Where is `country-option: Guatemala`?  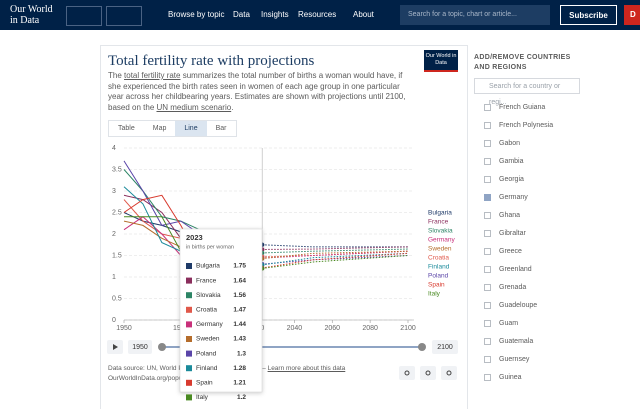 country-option: Guatemala is located at coordinates (508, 341).